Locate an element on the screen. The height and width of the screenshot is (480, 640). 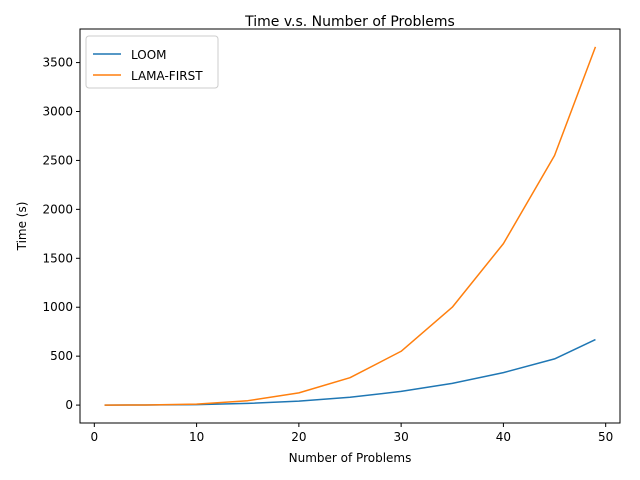
x-tick-label: 30 is located at coordinates (400, 437).